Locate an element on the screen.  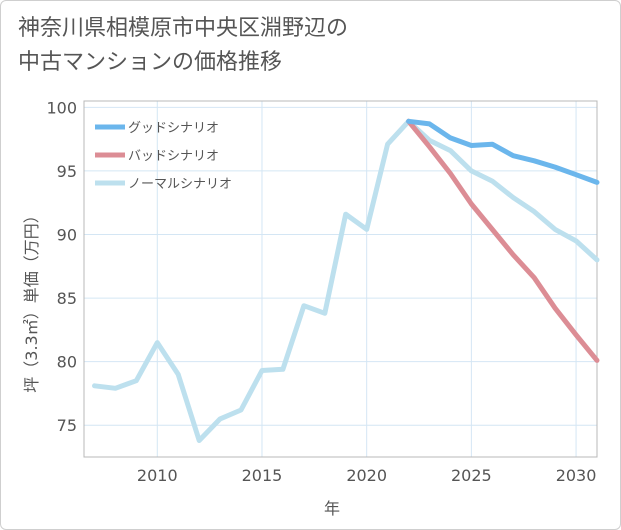
legend-item-normal-scenario: ノーマルシナリオ is located at coordinates (163, 184).